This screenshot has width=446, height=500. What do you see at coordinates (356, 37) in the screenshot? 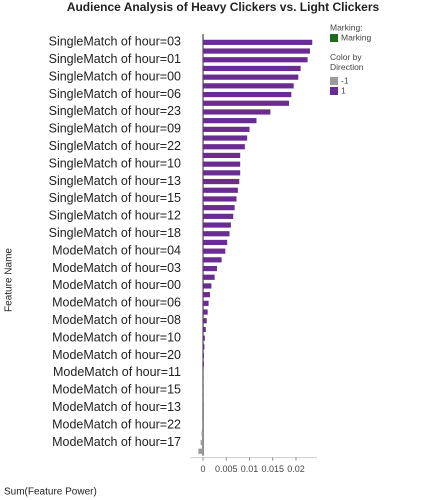
I see `legend-label: Marking` at bounding box center [356, 37].